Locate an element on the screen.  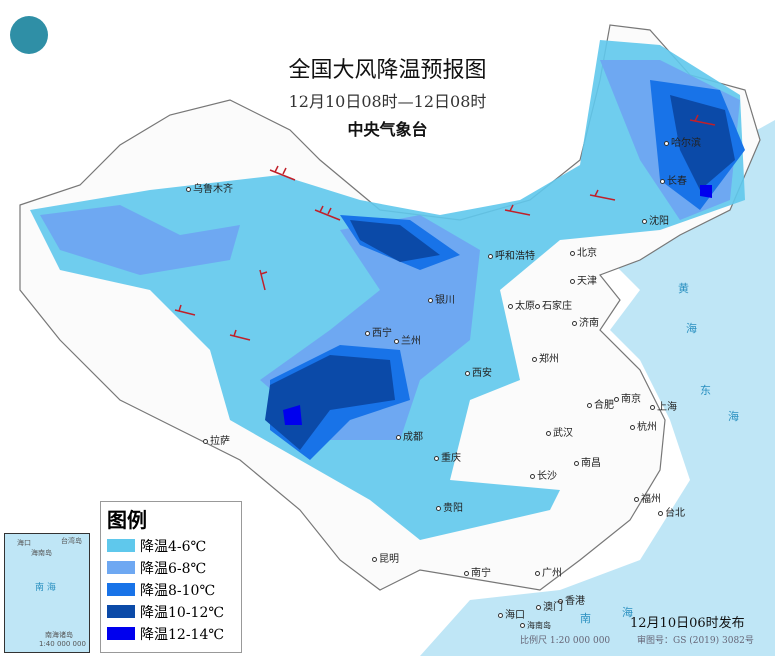
city-label: 武汉 is located at coordinates (559, 431).